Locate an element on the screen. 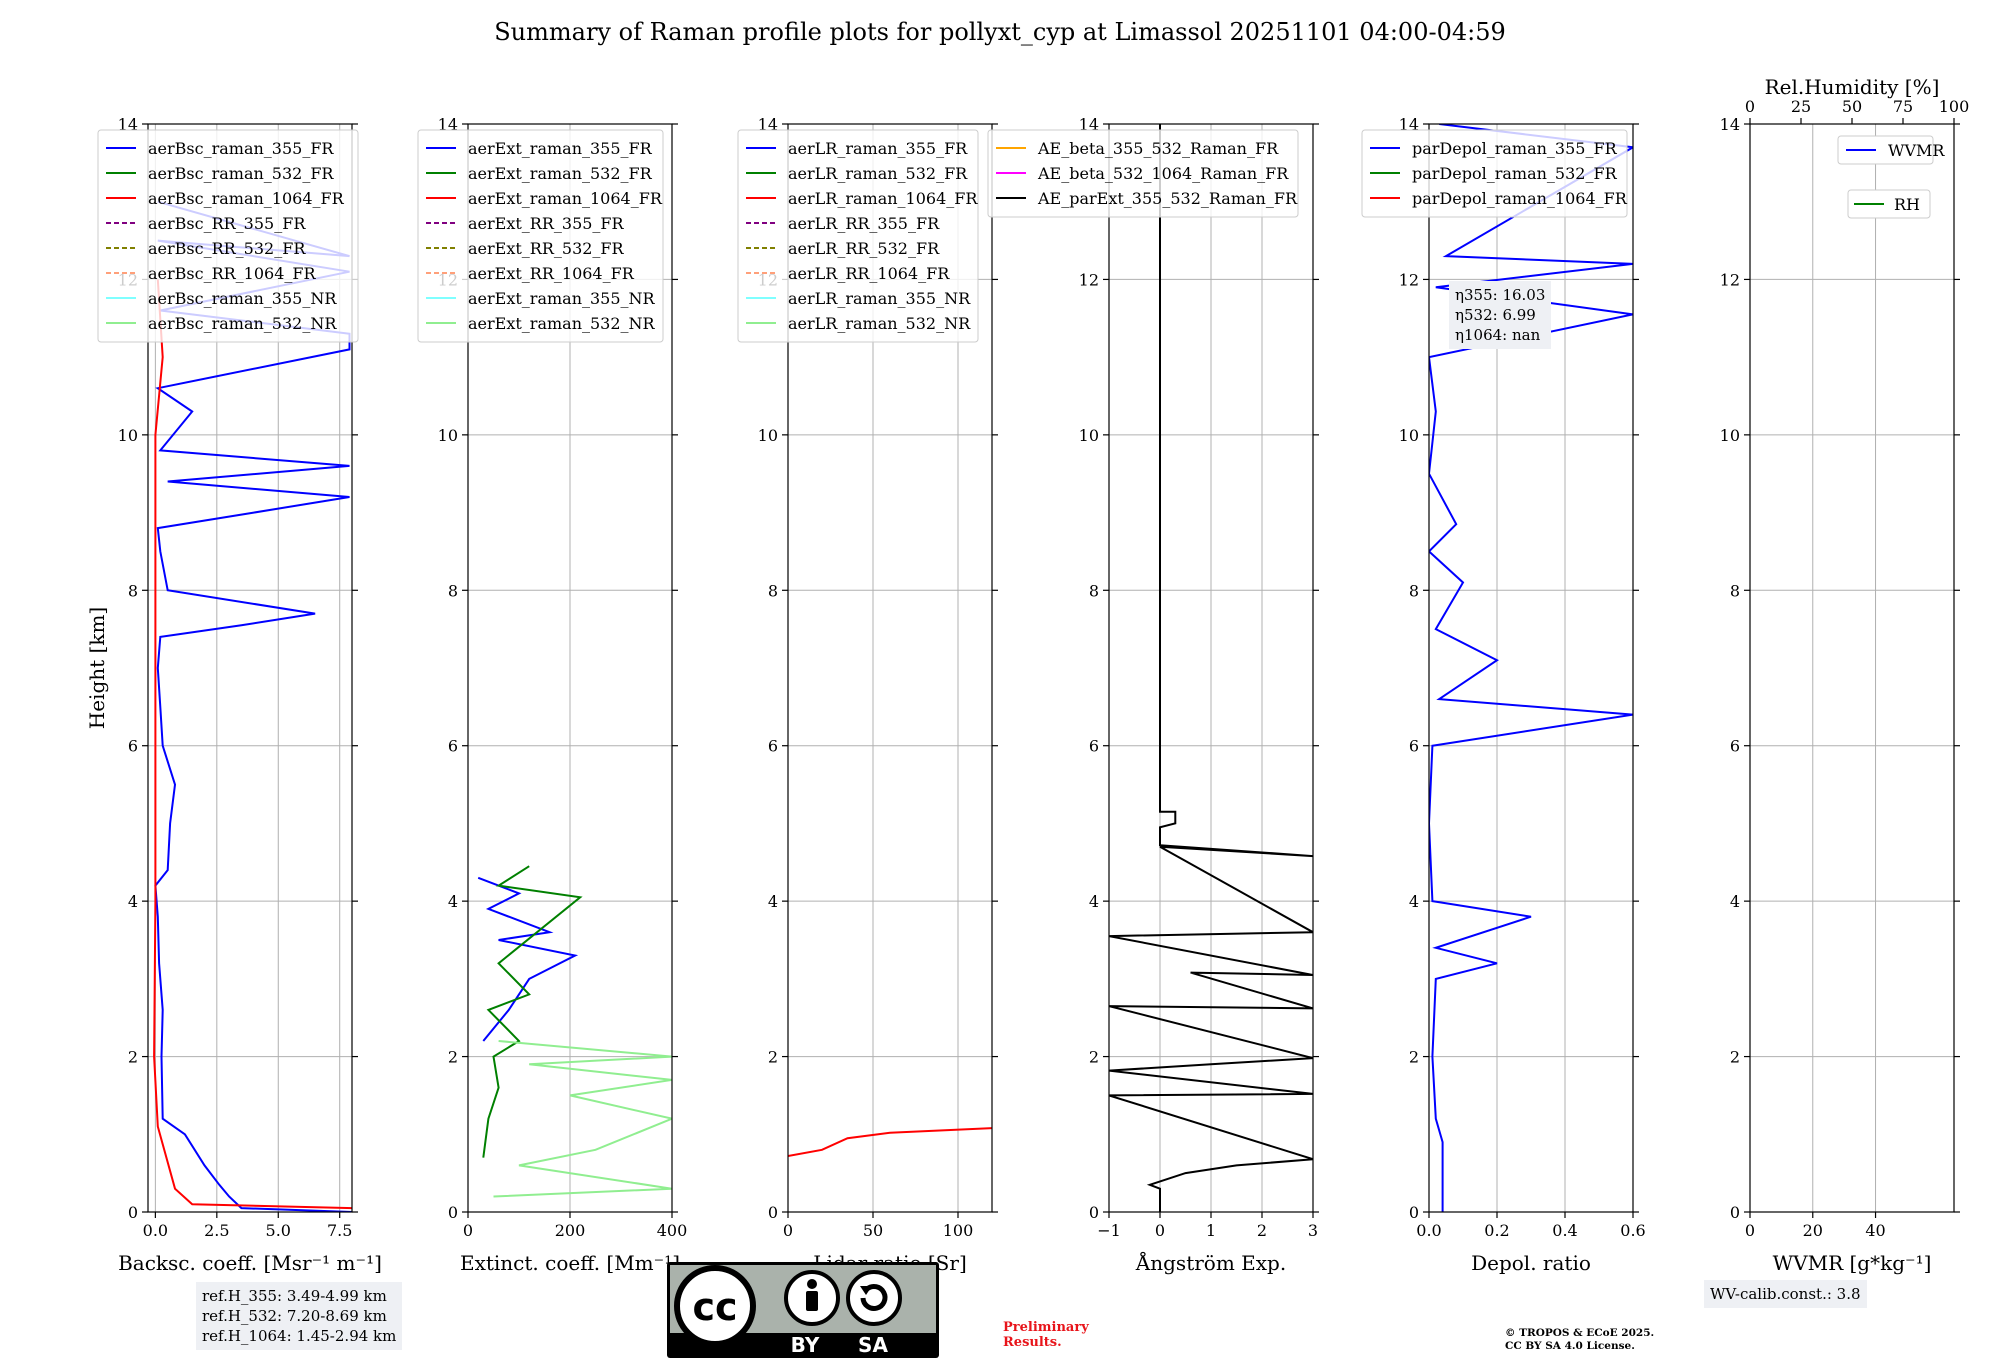 This screenshot has width=2000, height=1360. top-tick-label: 25 is located at coordinates (1801, 106).